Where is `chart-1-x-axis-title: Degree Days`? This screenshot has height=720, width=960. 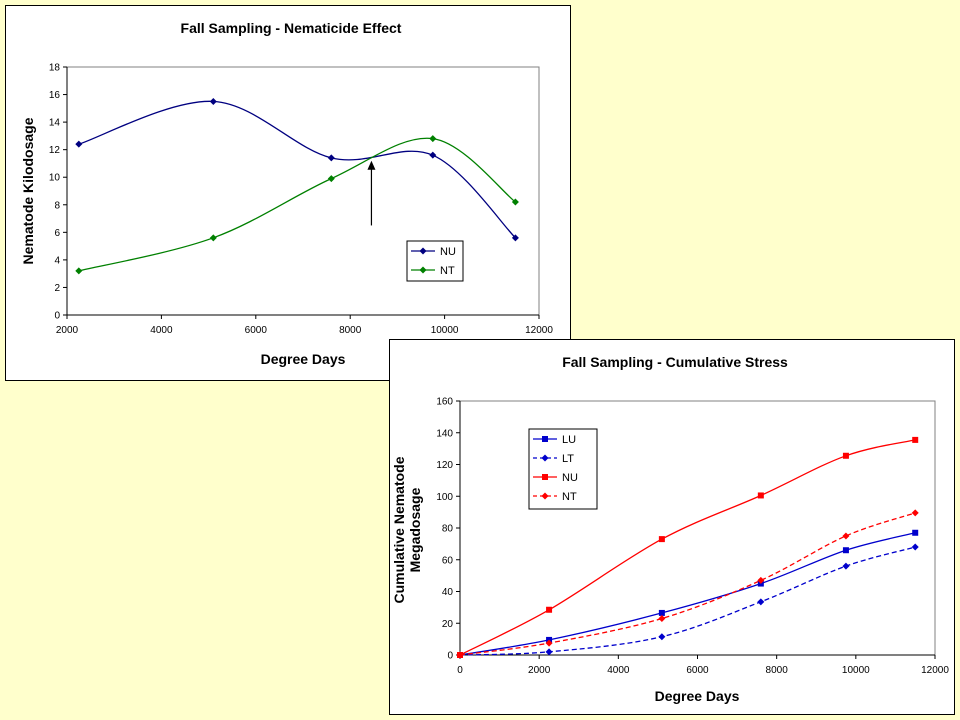
chart-1-x-axis-title: Degree Days is located at coordinates (303, 359).